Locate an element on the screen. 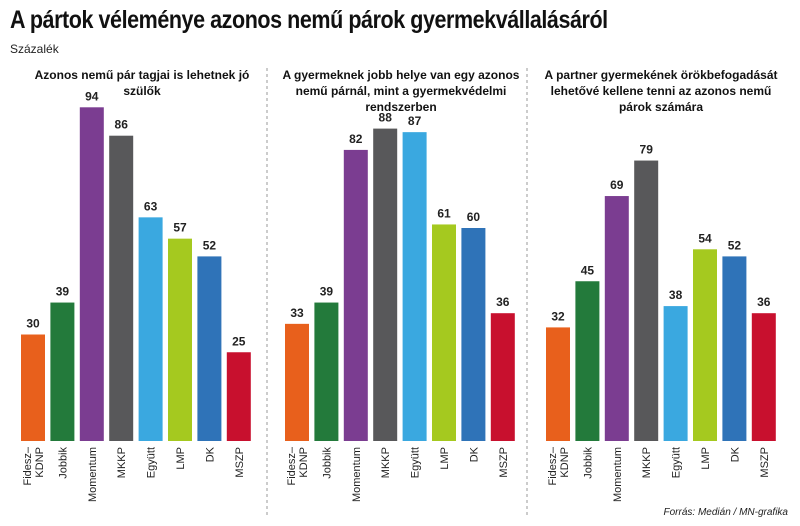 The width and height of the screenshot is (800, 526). data-label: 25 is located at coordinates (239, 341).